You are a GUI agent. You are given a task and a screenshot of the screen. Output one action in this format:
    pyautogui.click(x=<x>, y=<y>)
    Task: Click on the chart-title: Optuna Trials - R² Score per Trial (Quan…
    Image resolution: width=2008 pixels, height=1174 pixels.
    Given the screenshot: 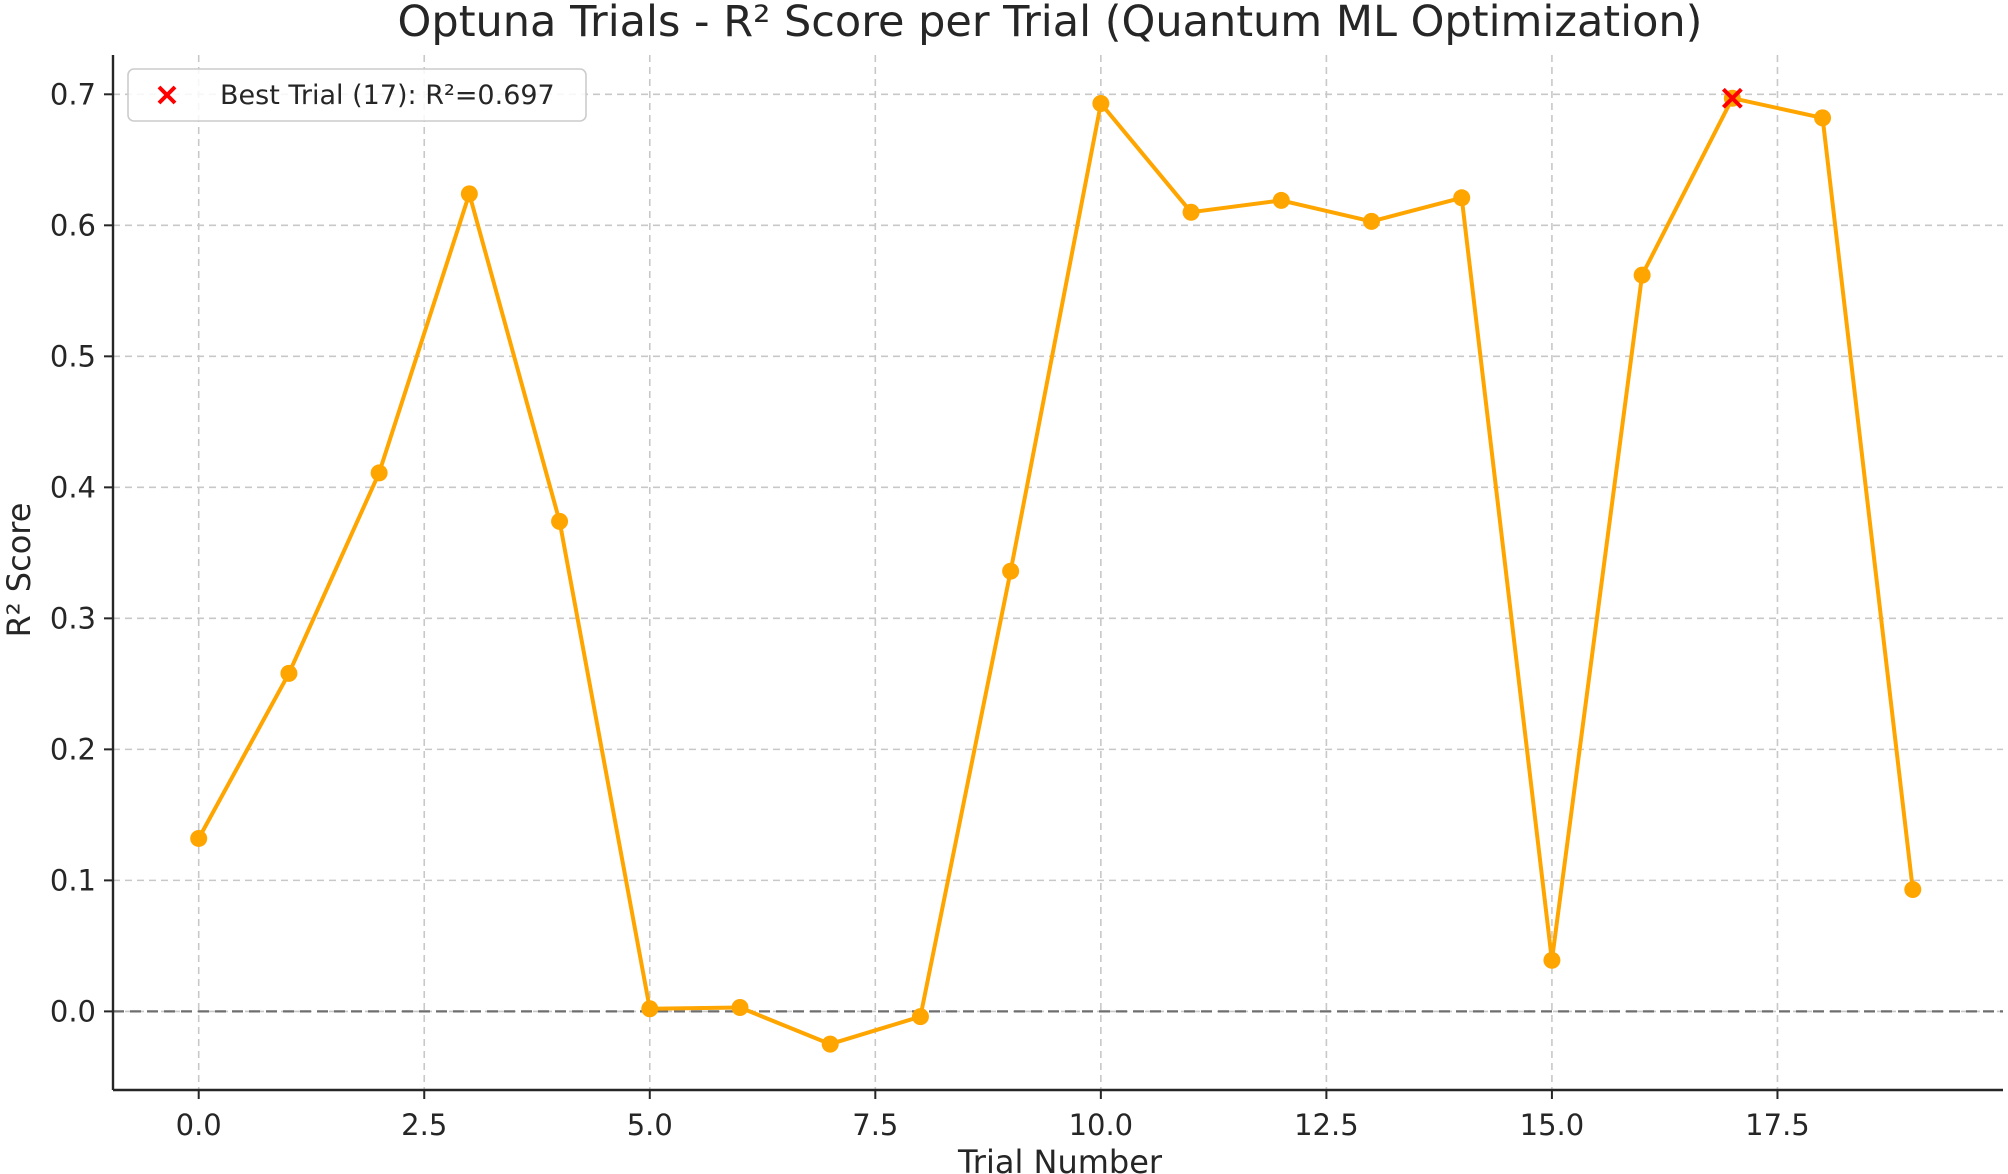 What is the action you would take?
    pyautogui.click(x=1050, y=23)
    